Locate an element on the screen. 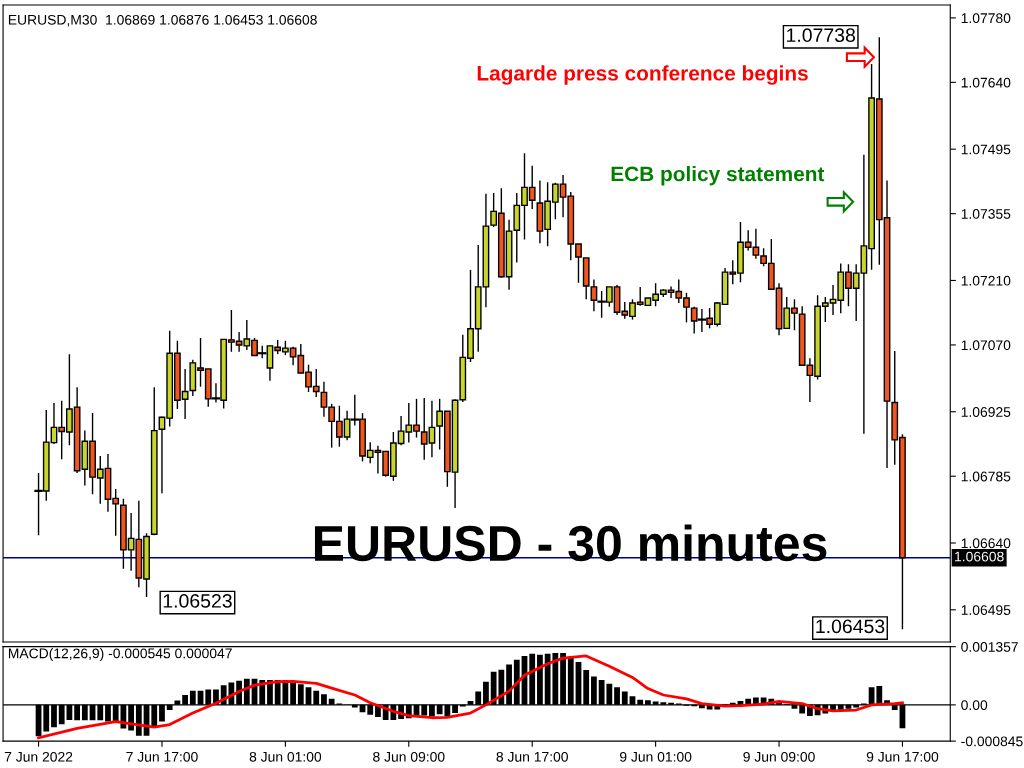 This screenshot has width=1024, height=768. y-tick-label: 1.07210 is located at coordinates (986, 280).